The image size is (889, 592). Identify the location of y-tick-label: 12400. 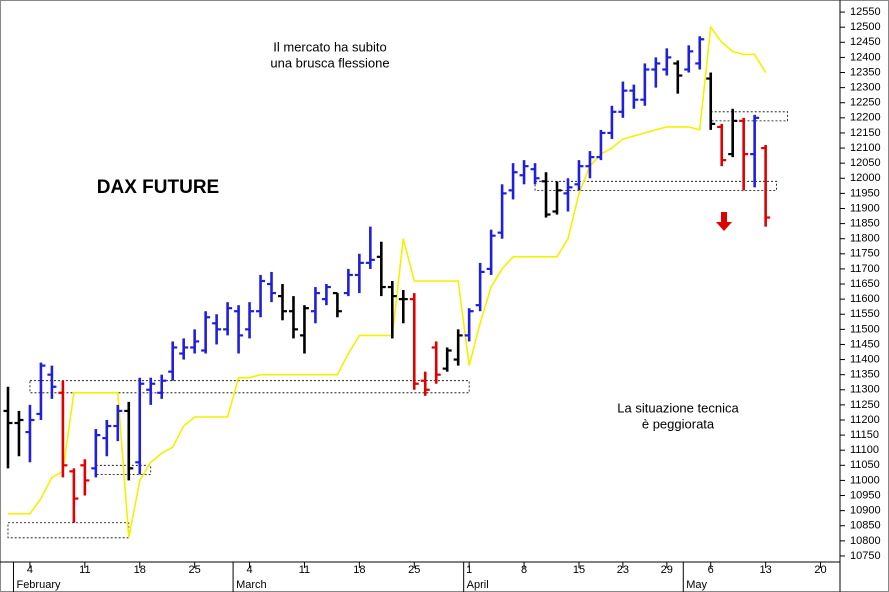
(865, 57).